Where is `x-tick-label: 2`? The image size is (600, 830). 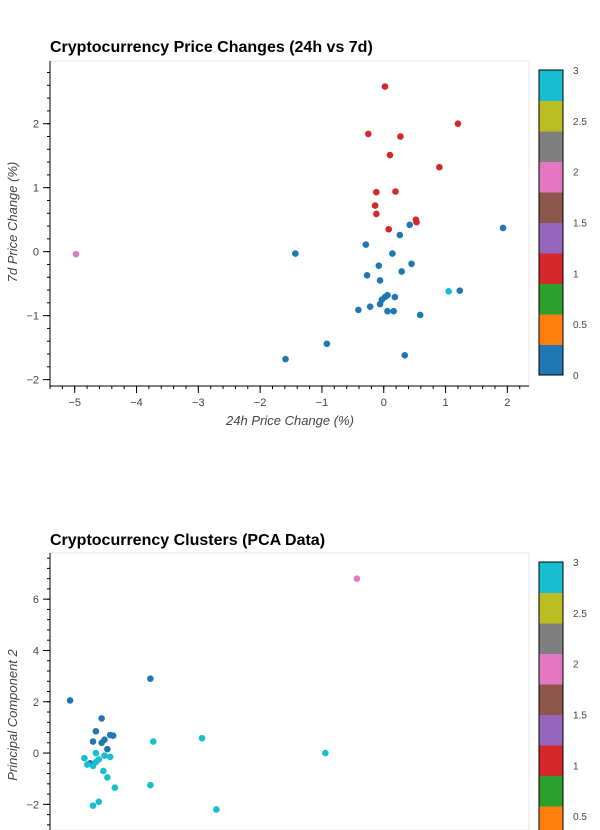 x-tick-label: 2 is located at coordinates (507, 403).